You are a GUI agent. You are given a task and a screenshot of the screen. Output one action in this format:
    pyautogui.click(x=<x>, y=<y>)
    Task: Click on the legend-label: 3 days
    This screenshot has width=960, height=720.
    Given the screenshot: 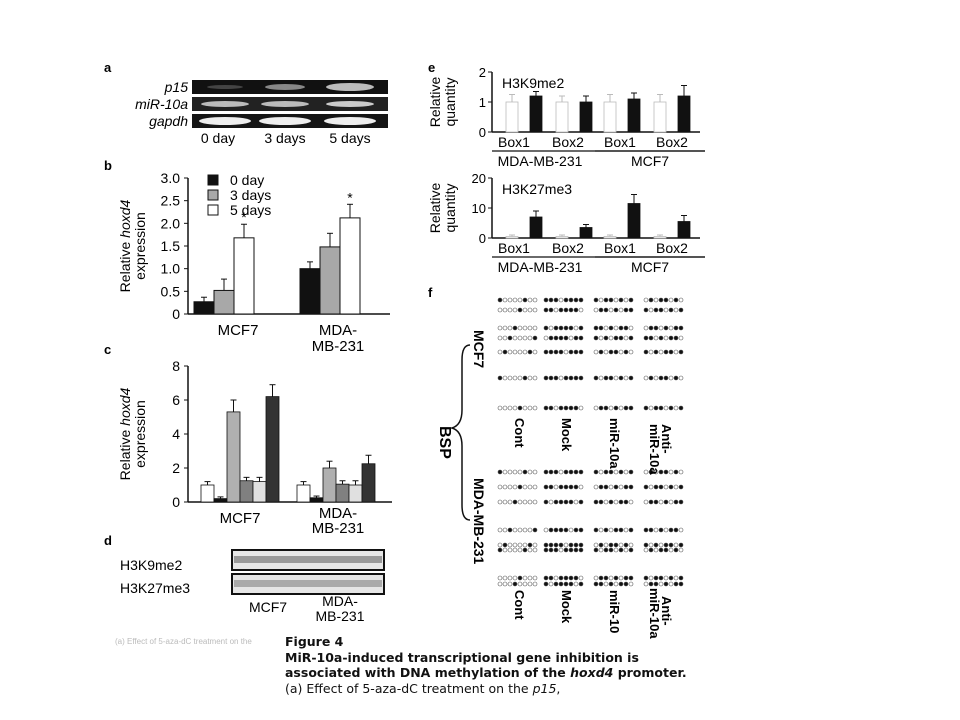 What is the action you would take?
    pyautogui.click(x=250, y=195)
    